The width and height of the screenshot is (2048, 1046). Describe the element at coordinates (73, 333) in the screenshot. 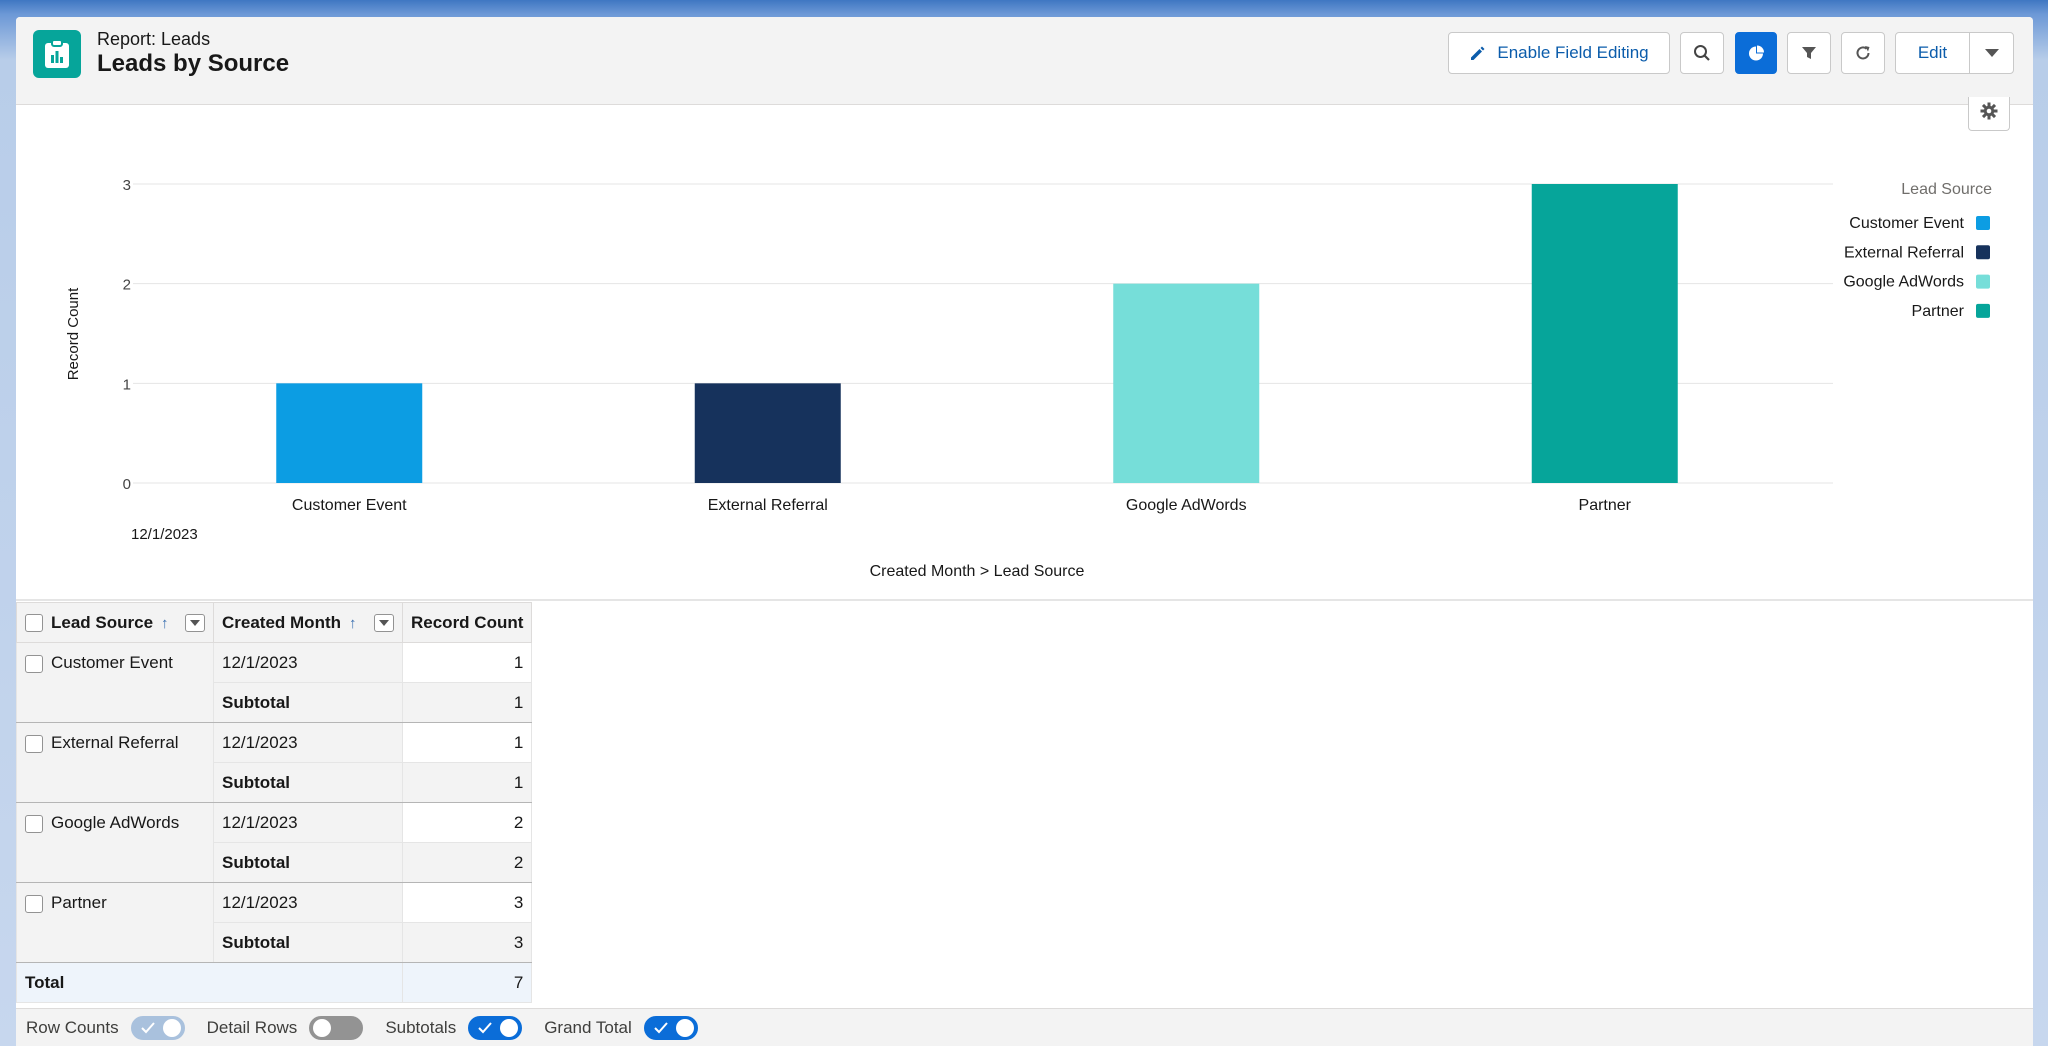

I see `y-axis-label: Record Count` at that location.